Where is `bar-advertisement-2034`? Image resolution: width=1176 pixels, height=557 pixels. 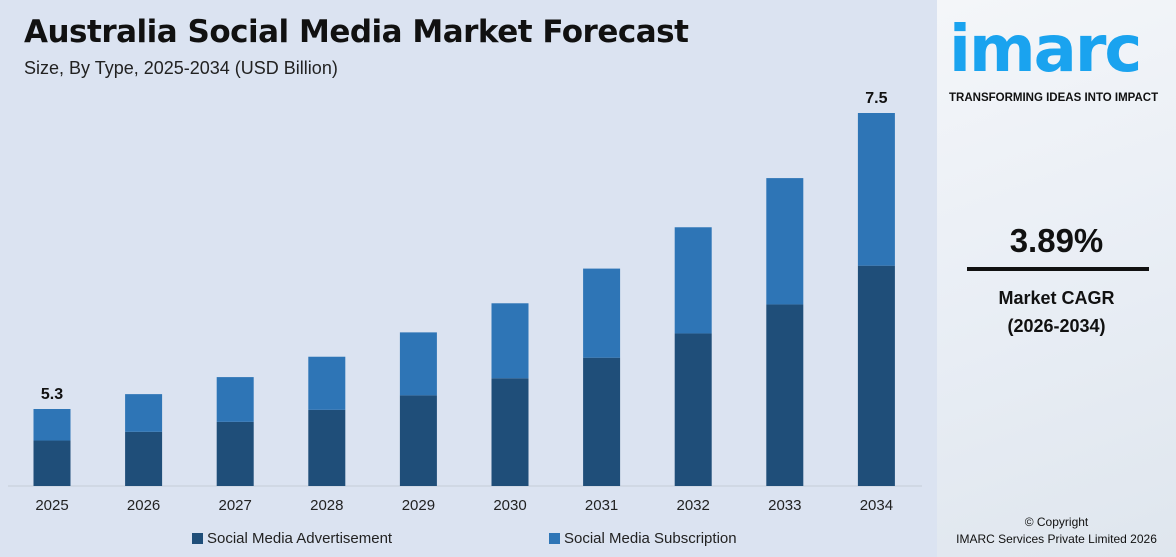 bar-advertisement-2034 is located at coordinates (876, 375).